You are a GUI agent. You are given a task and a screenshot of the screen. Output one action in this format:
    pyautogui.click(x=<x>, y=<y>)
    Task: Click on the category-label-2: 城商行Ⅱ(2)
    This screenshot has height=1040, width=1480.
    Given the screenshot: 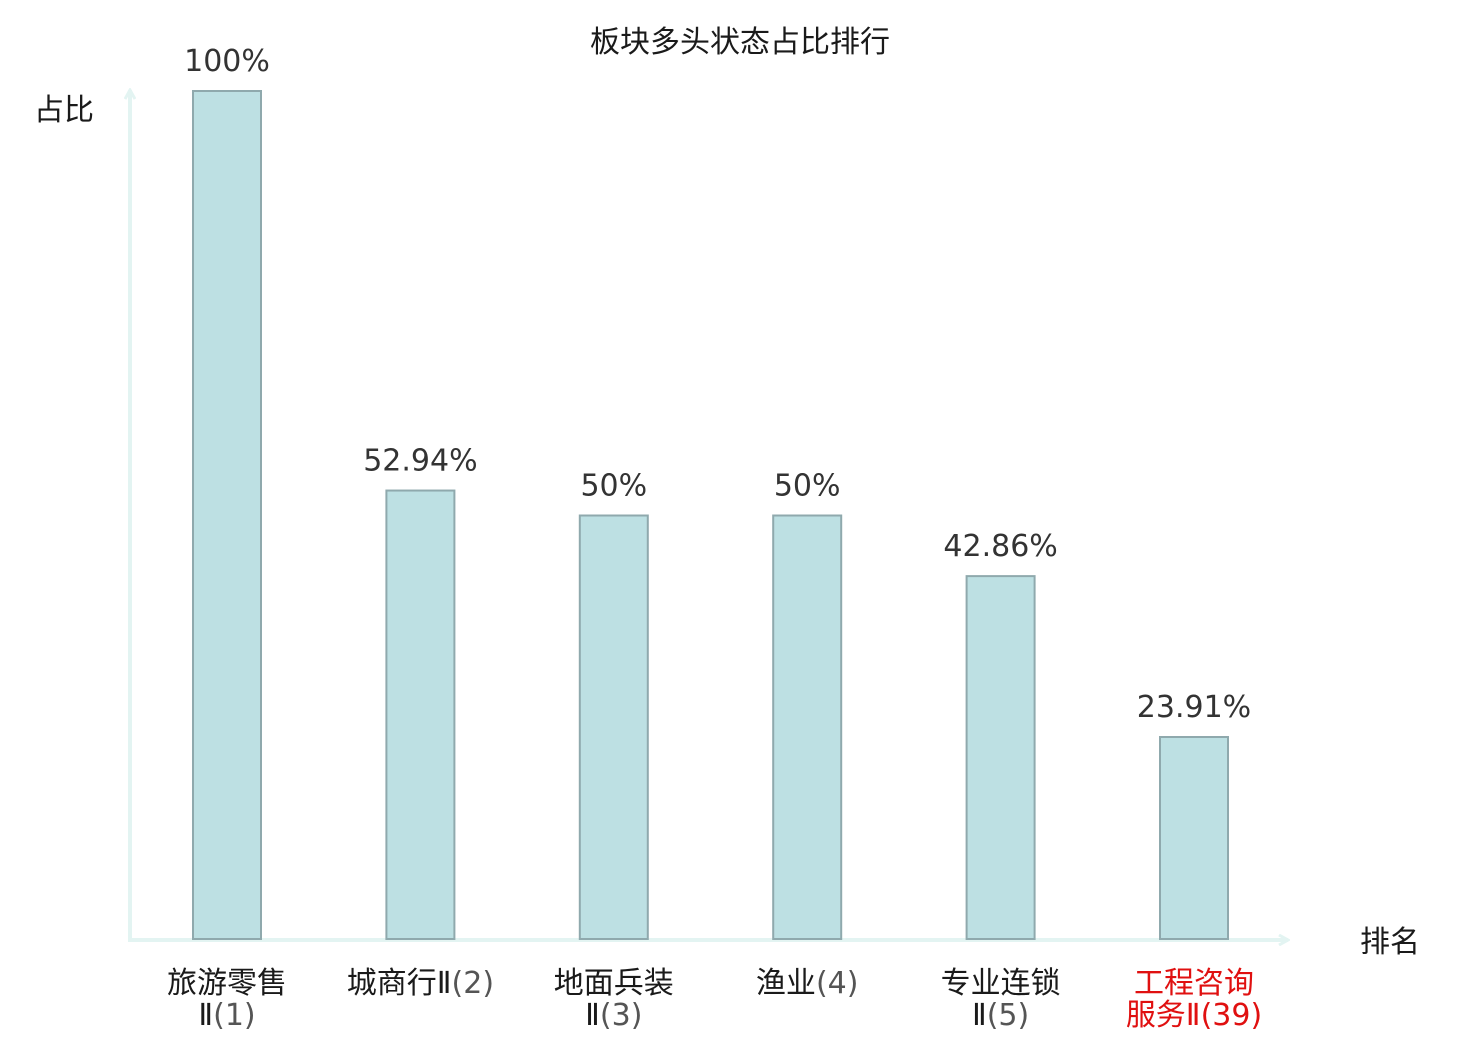 What is the action you would take?
    pyautogui.click(x=420, y=983)
    